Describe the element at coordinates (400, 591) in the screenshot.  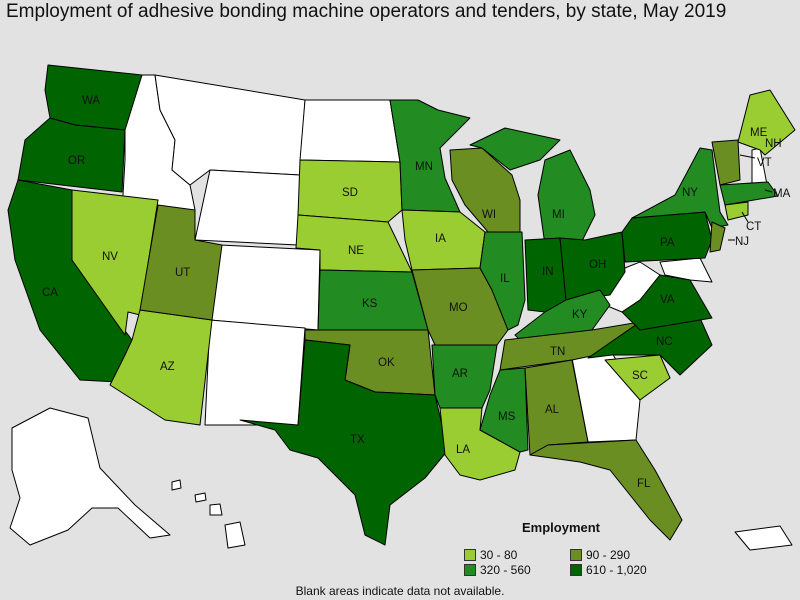
I see `footnote: Blank areas indicate data not available.` at that location.